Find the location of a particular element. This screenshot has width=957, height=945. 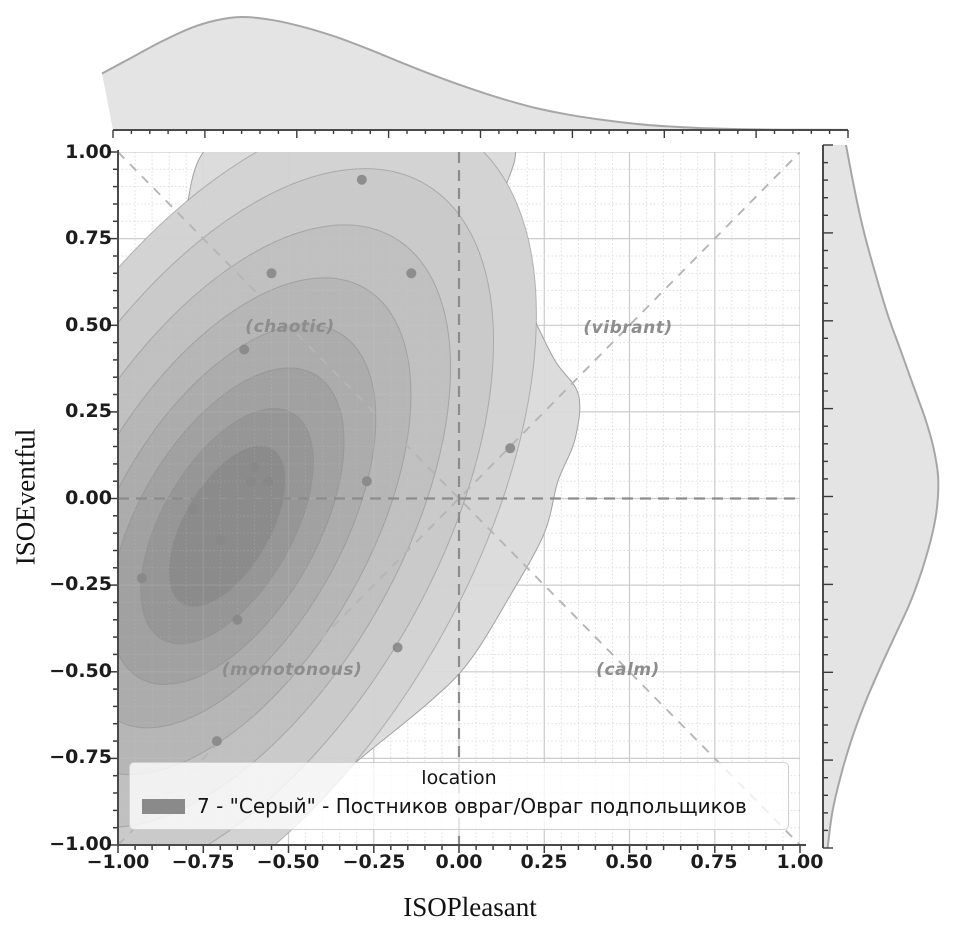

x-tick-label: 0.50 is located at coordinates (629, 862).